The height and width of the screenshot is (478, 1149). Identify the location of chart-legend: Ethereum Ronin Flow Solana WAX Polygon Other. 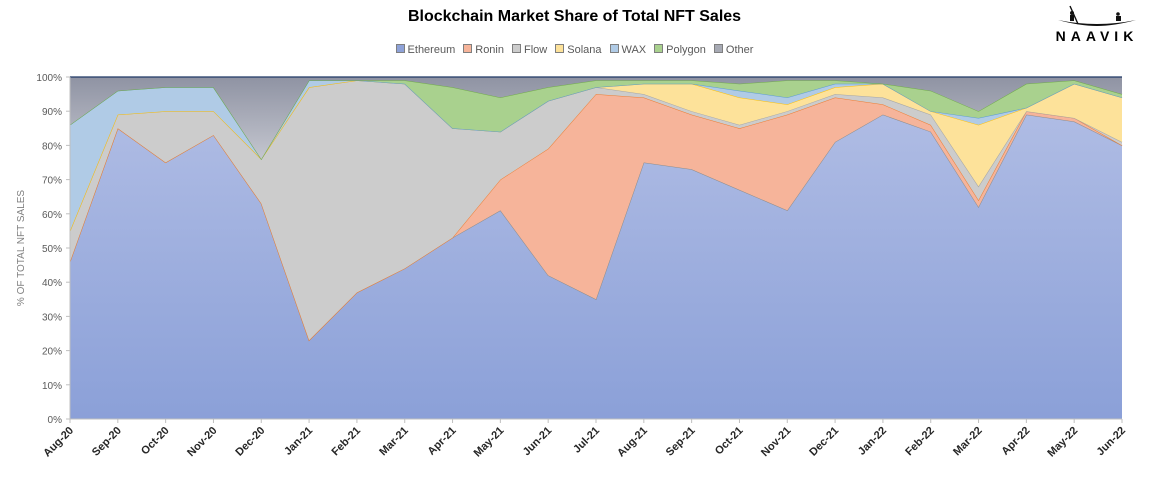
(574, 50).